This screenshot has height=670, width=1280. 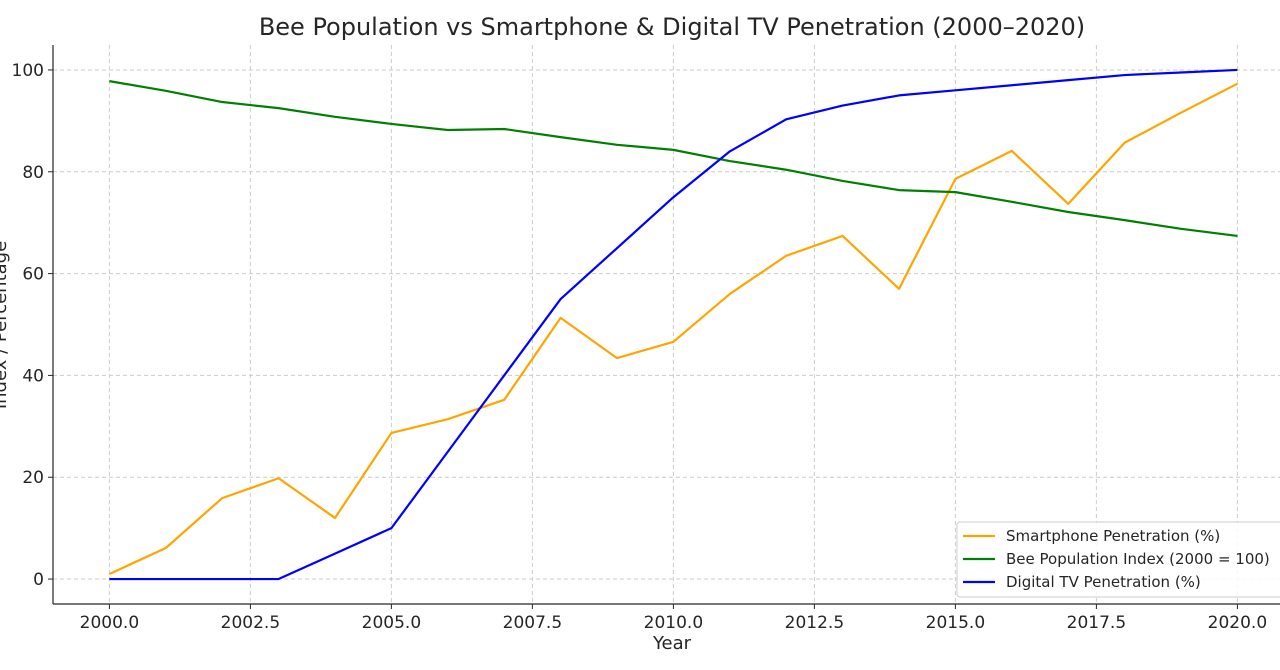 I want to click on y-tick-label: 60, so click(x=33, y=275).